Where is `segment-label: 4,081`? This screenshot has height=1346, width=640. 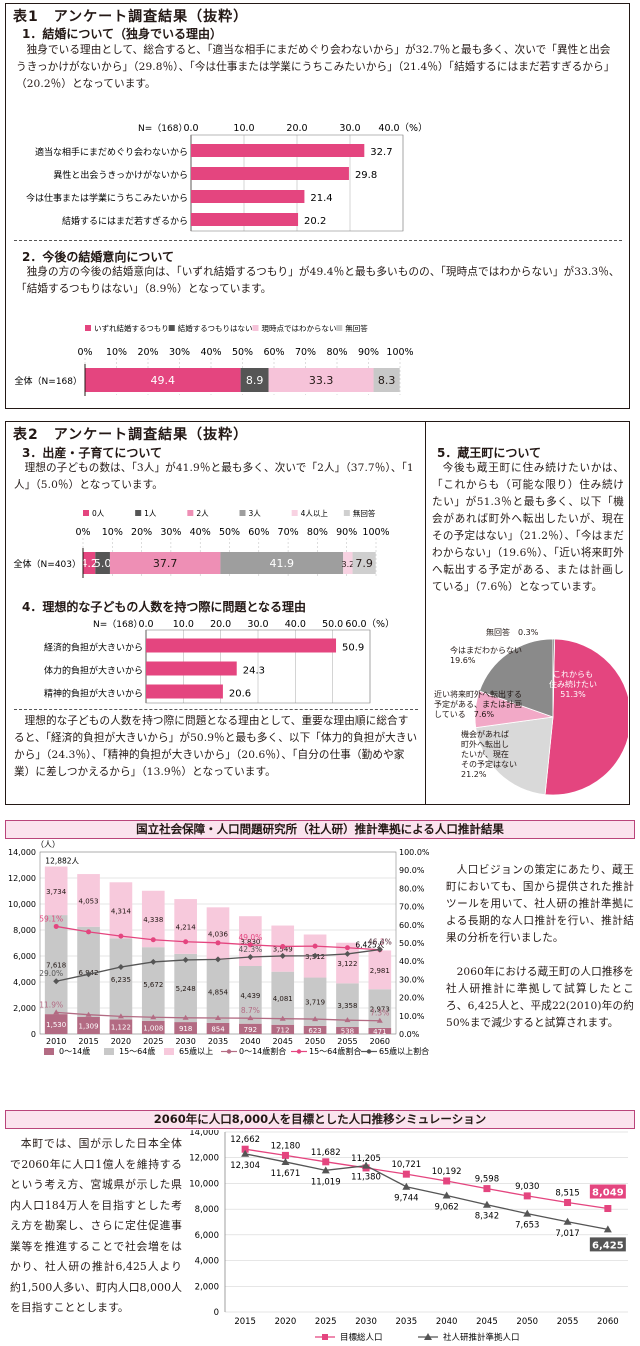 segment-label: 4,081 is located at coordinates (283, 999).